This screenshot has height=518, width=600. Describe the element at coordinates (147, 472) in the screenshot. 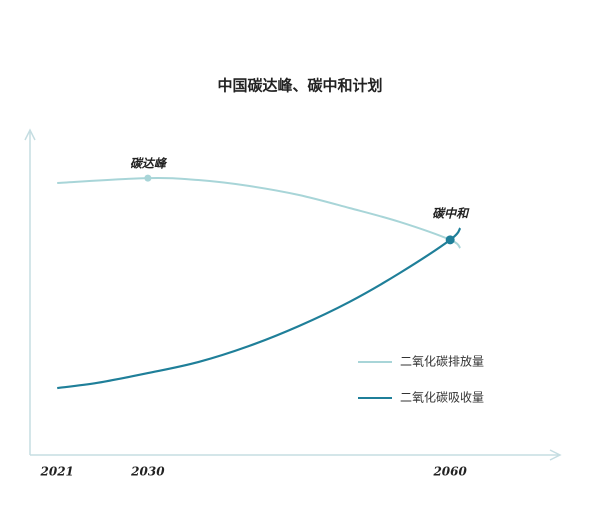

I see `x-tick-label: 2030` at that location.